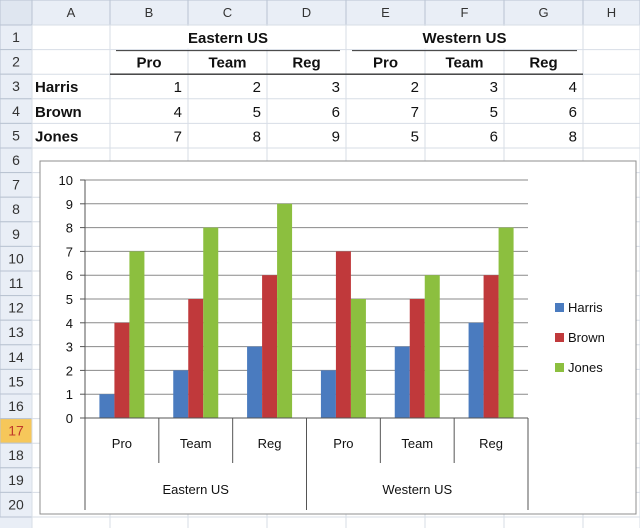 This screenshot has width=640, height=528. What do you see at coordinates (66, 180) in the screenshot?
I see `y-tick-label: 10` at bounding box center [66, 180].